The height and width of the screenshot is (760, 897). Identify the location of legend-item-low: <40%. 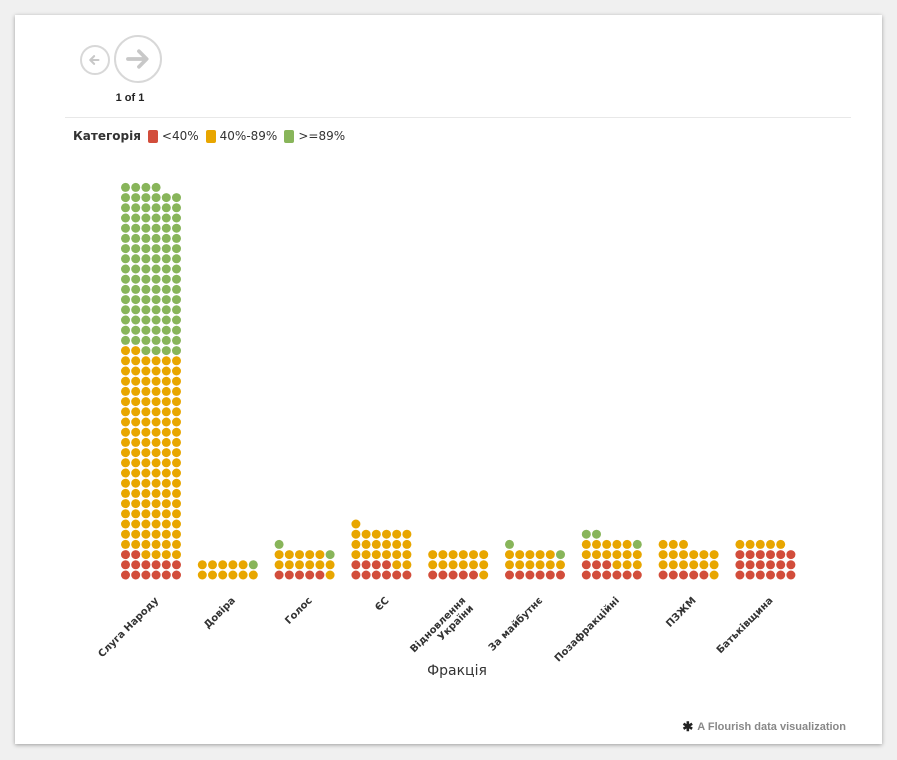
(173, 136).